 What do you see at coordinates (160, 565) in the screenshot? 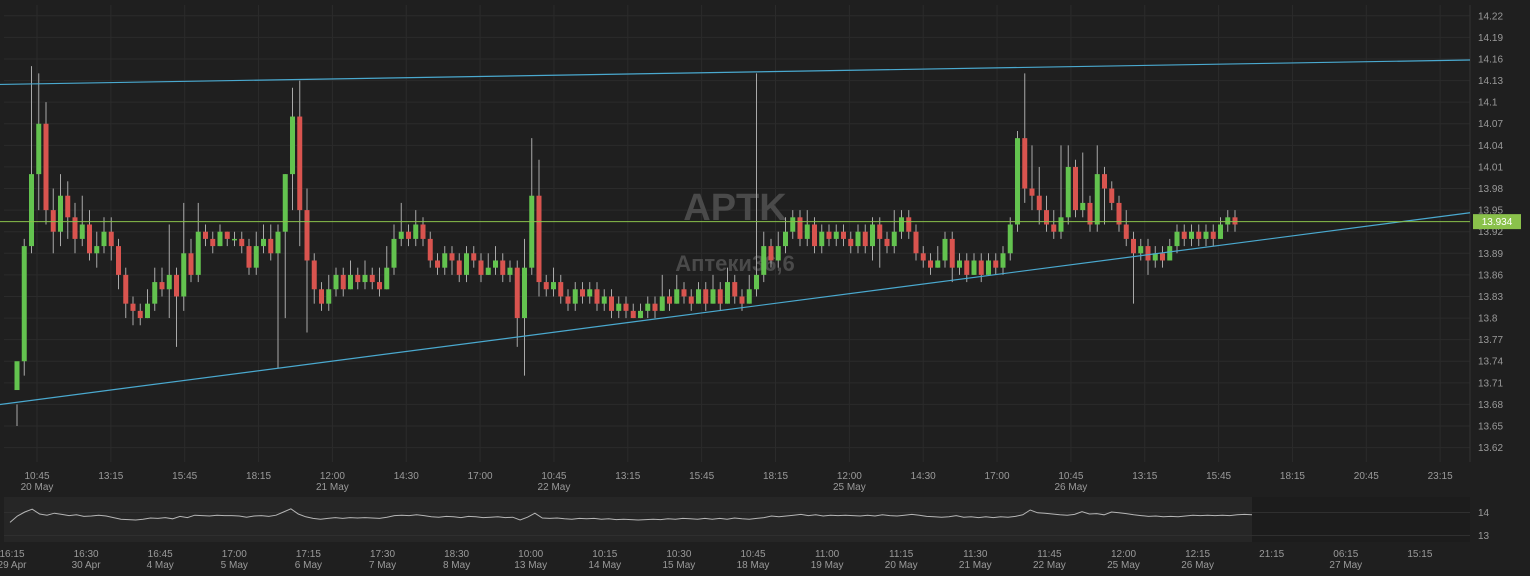
I see `overview-date-tick: 4 May` at bounding box center [160, 565].